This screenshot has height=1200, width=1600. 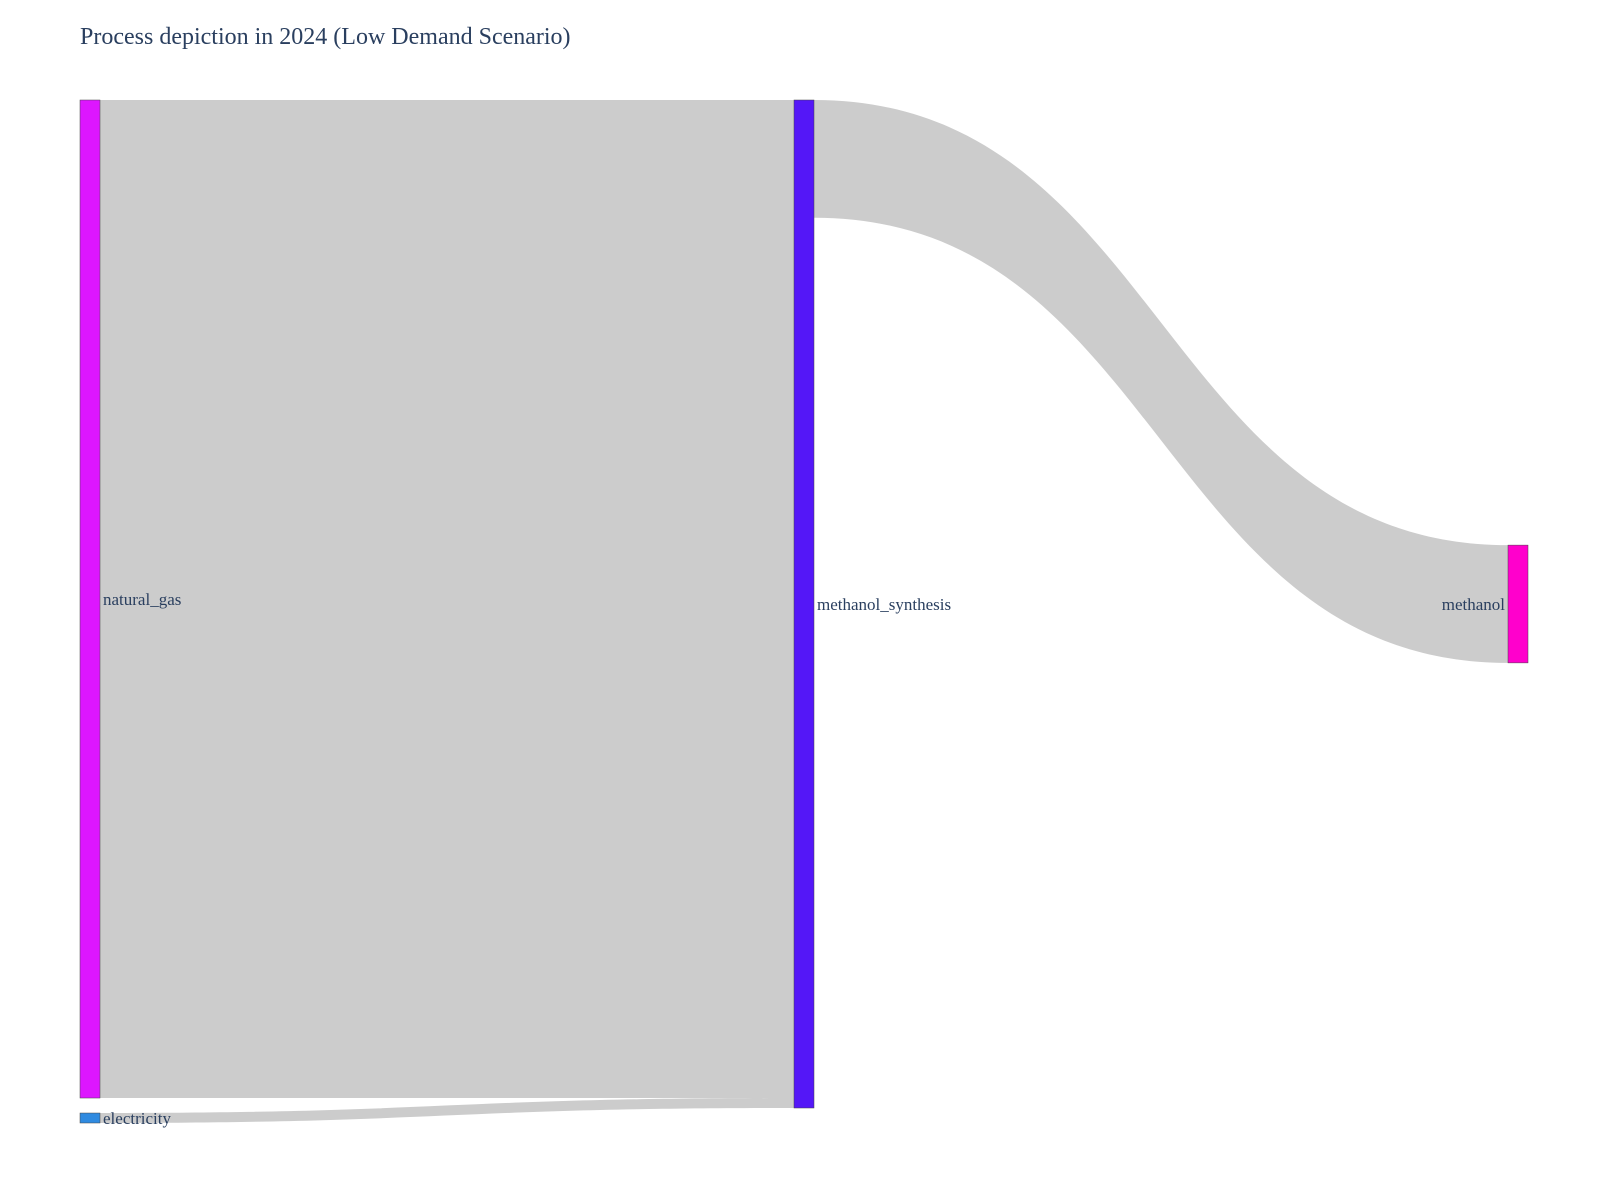 I want to click on node-label-methanol_synthesis: methanol_synthesis, so click(x=884, y=604).